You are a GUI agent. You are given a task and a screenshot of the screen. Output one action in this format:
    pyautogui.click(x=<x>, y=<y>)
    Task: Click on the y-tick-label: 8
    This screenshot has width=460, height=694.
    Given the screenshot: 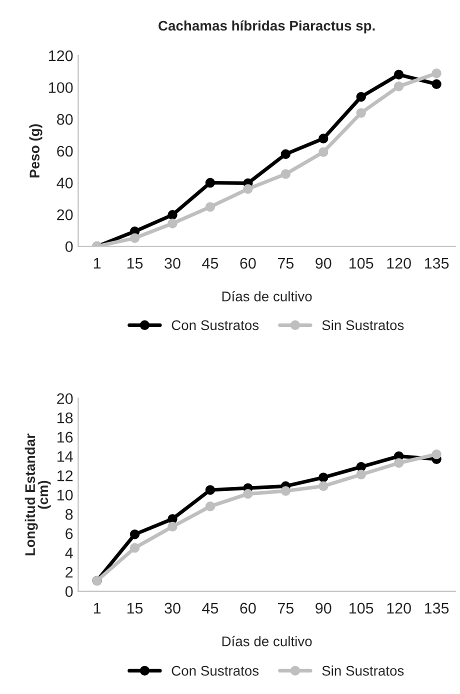 What is the action you would take?
    pyautogui.click(x=69, y=514)
    